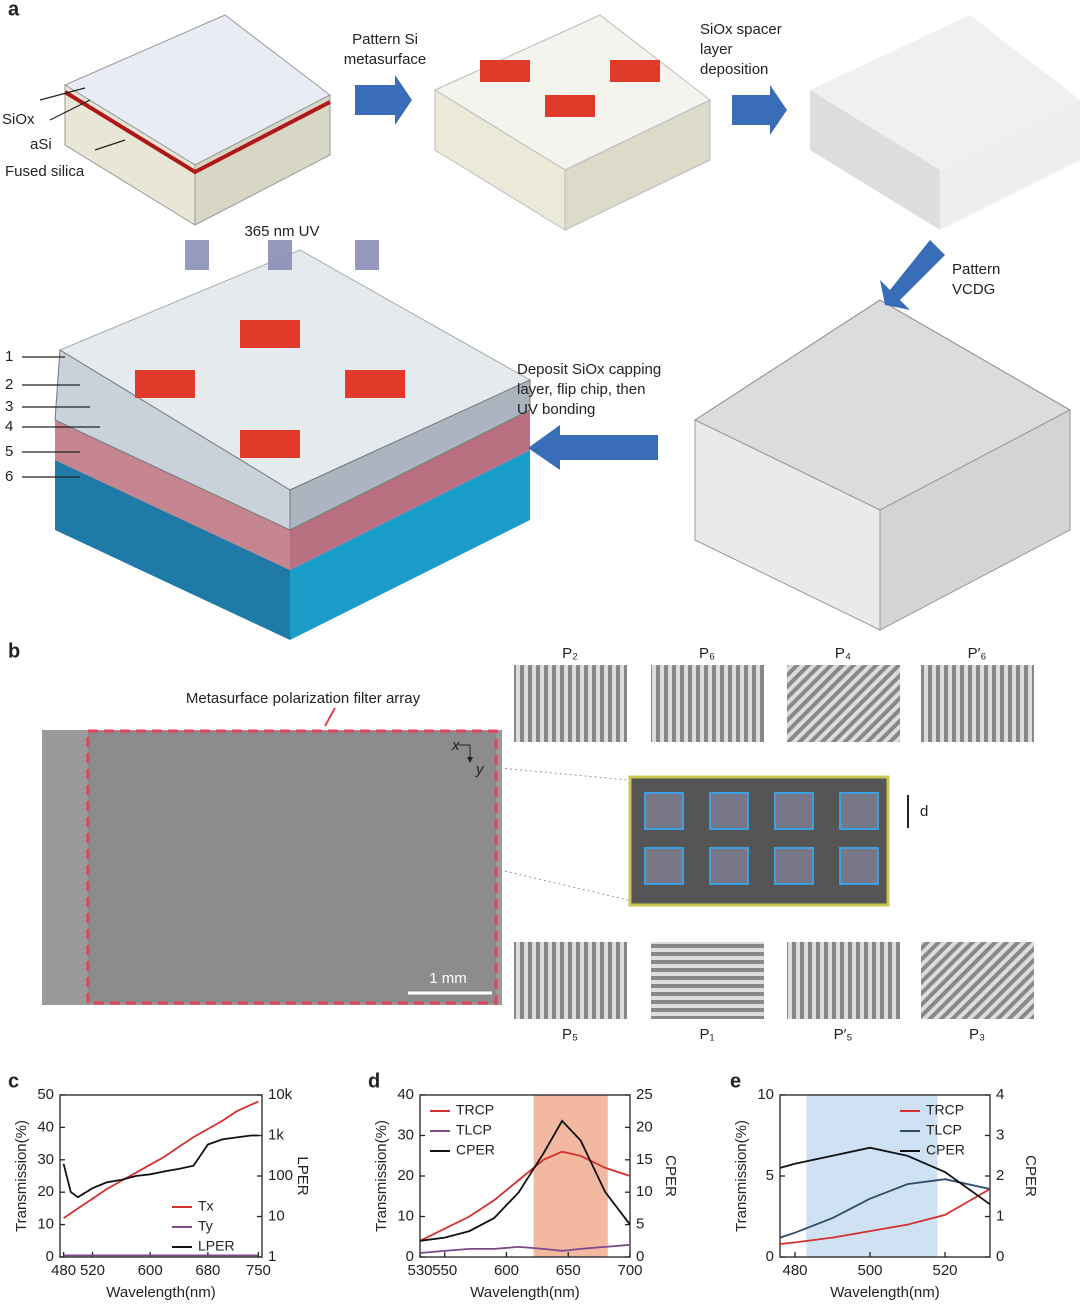 The width and height of the screenshot is (1080, 1316). What do you see at coordinates (9, 356) in the screenshot?
I see `layer-number: 1` at bounding box center [9, 356].